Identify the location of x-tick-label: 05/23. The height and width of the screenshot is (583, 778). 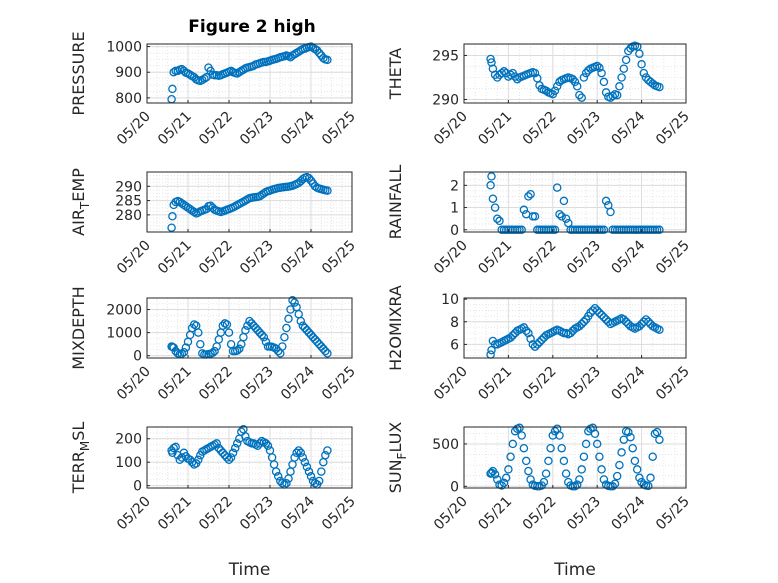
(584, 129).